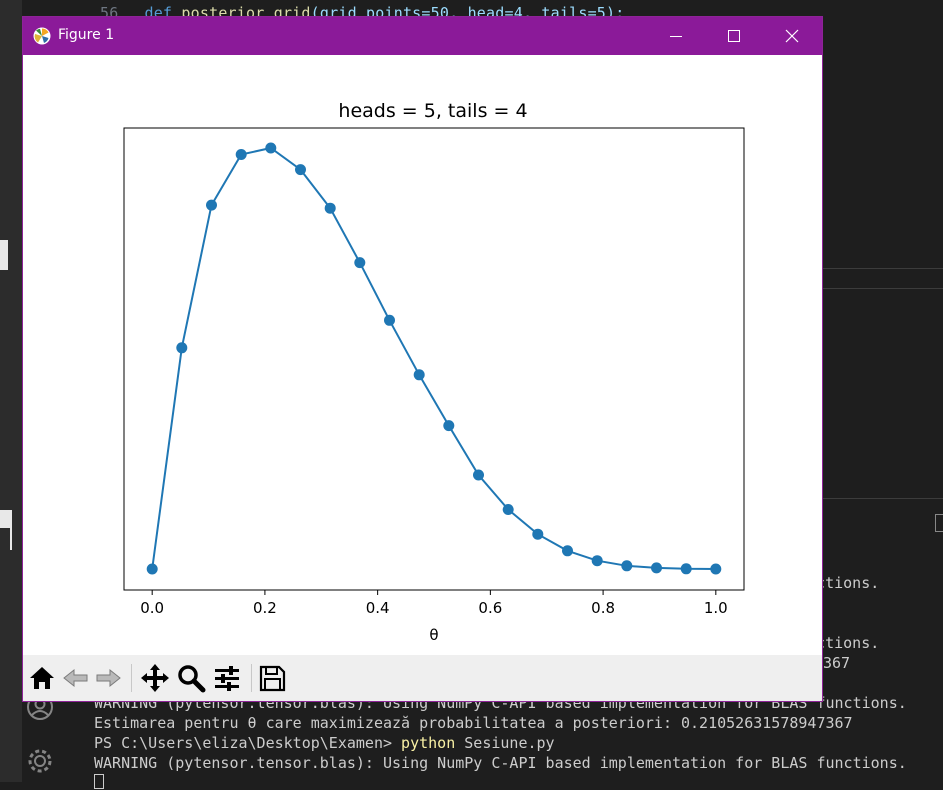  Describe the element at coordinates (265, 608) in the screenshot. I see `x-tick-label: 0.2` at that location.